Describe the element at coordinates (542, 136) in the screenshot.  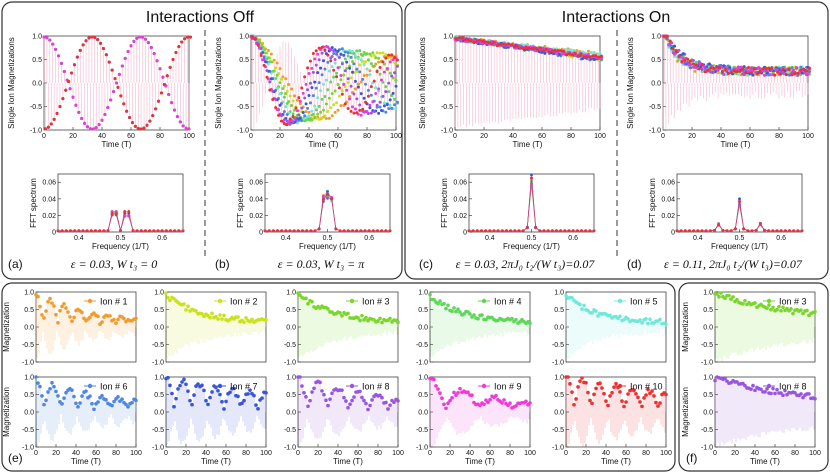
I see `x-tick-label: 60` at that location.